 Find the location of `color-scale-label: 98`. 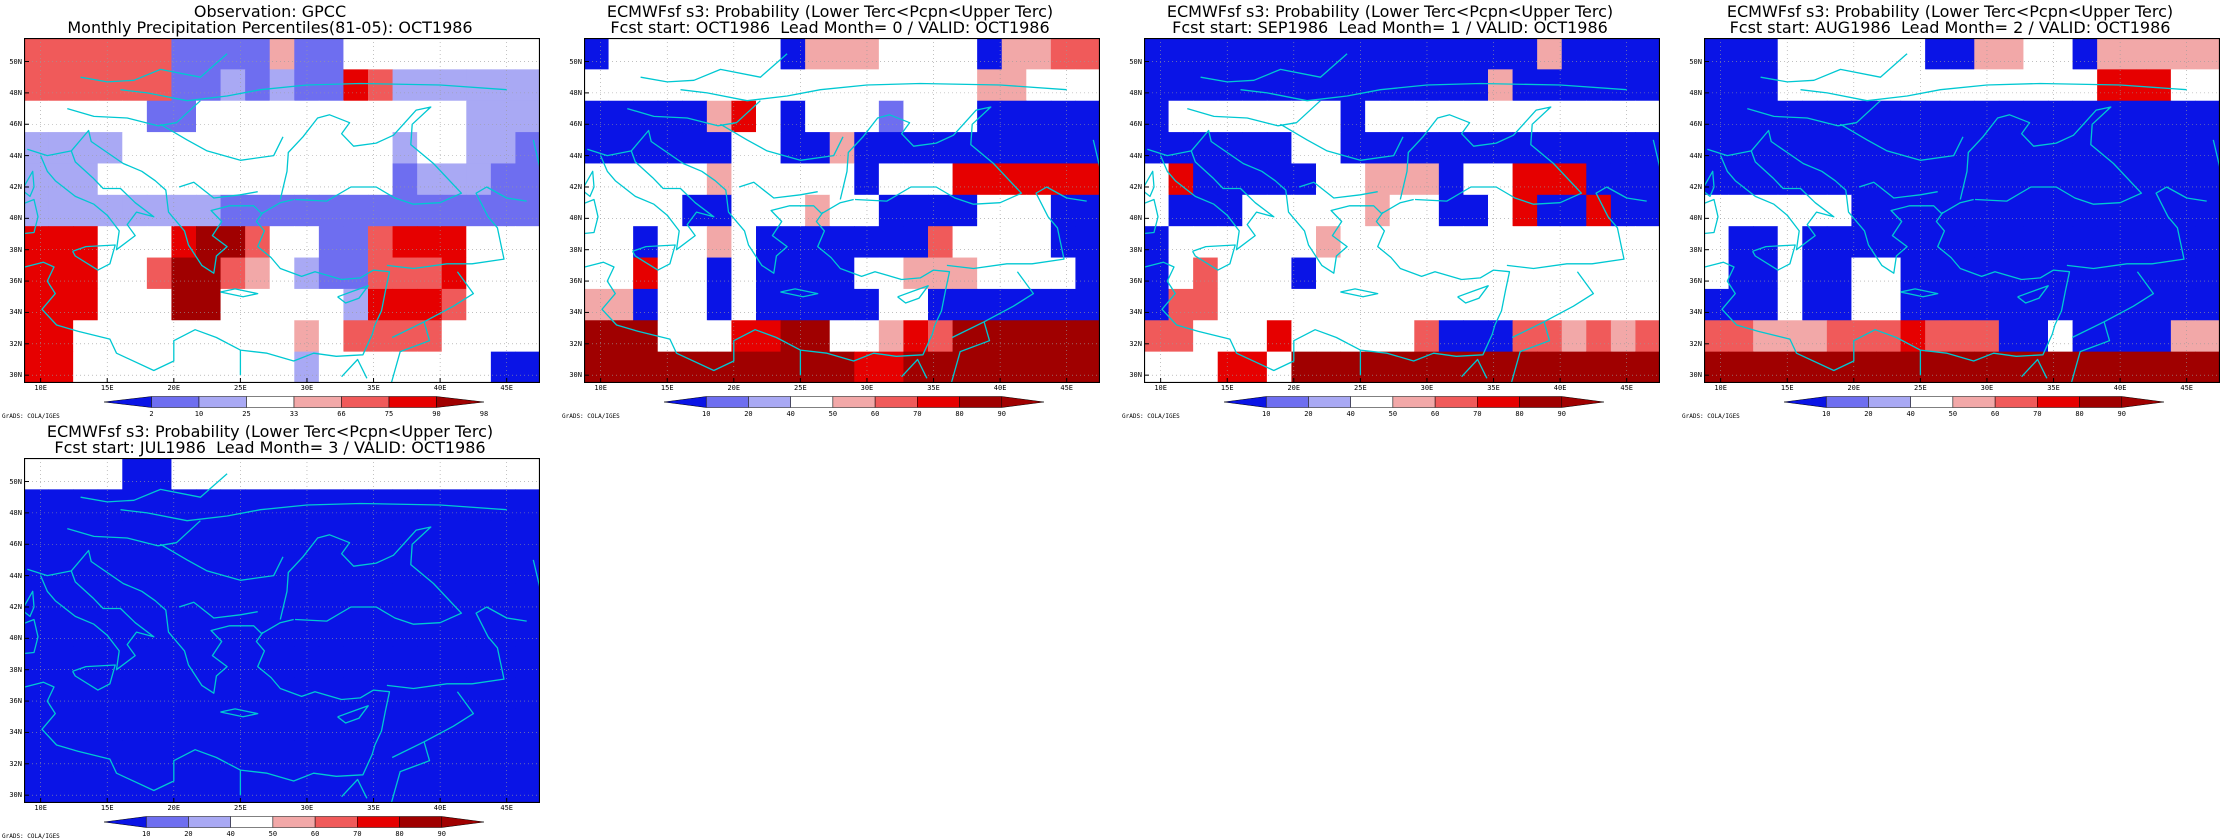

color-scale-label: 98 is located at coordinates (484, 414).